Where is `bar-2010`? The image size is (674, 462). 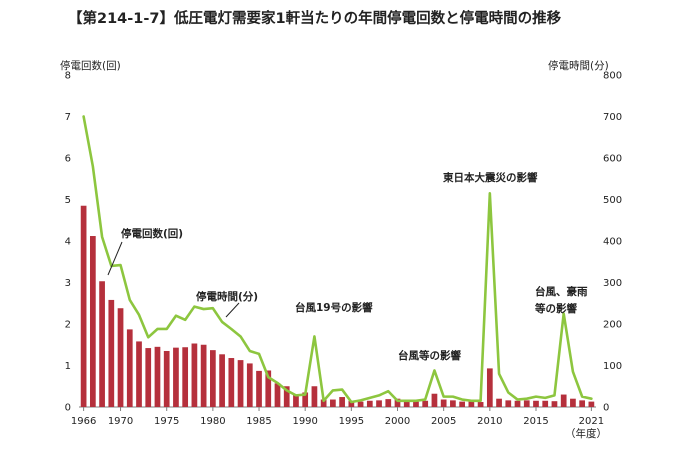 bar-2010 is located at coordinates (489, 387).